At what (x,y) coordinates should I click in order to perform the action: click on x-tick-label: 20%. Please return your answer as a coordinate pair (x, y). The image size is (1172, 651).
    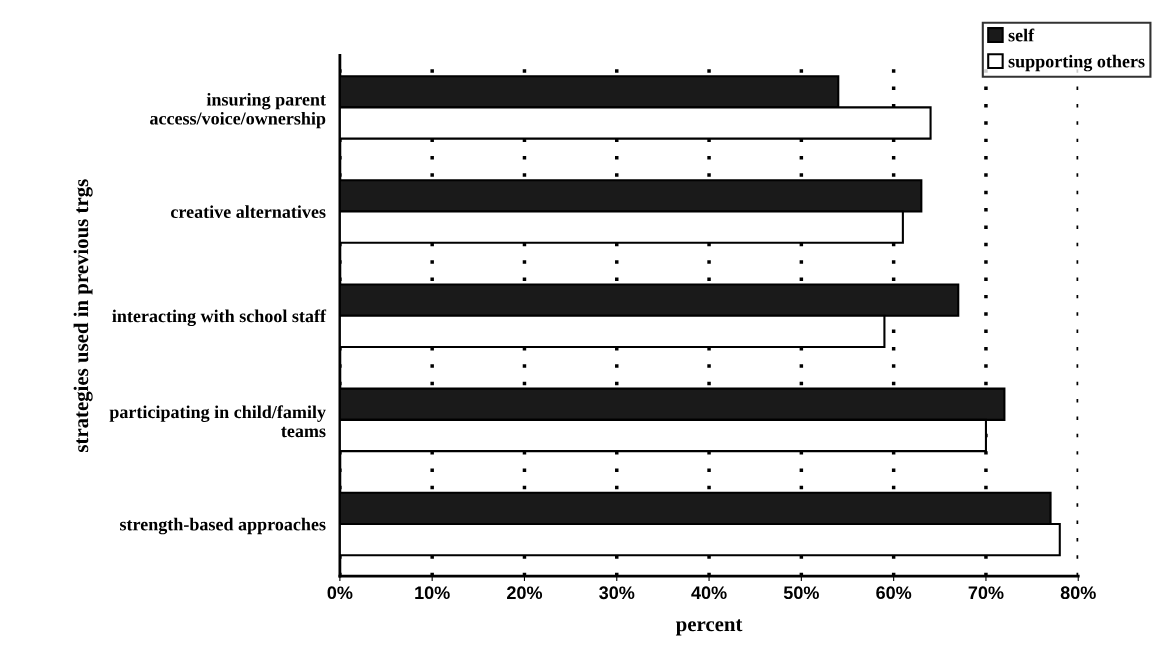
    Looking at the image, I should click on (525, 593).